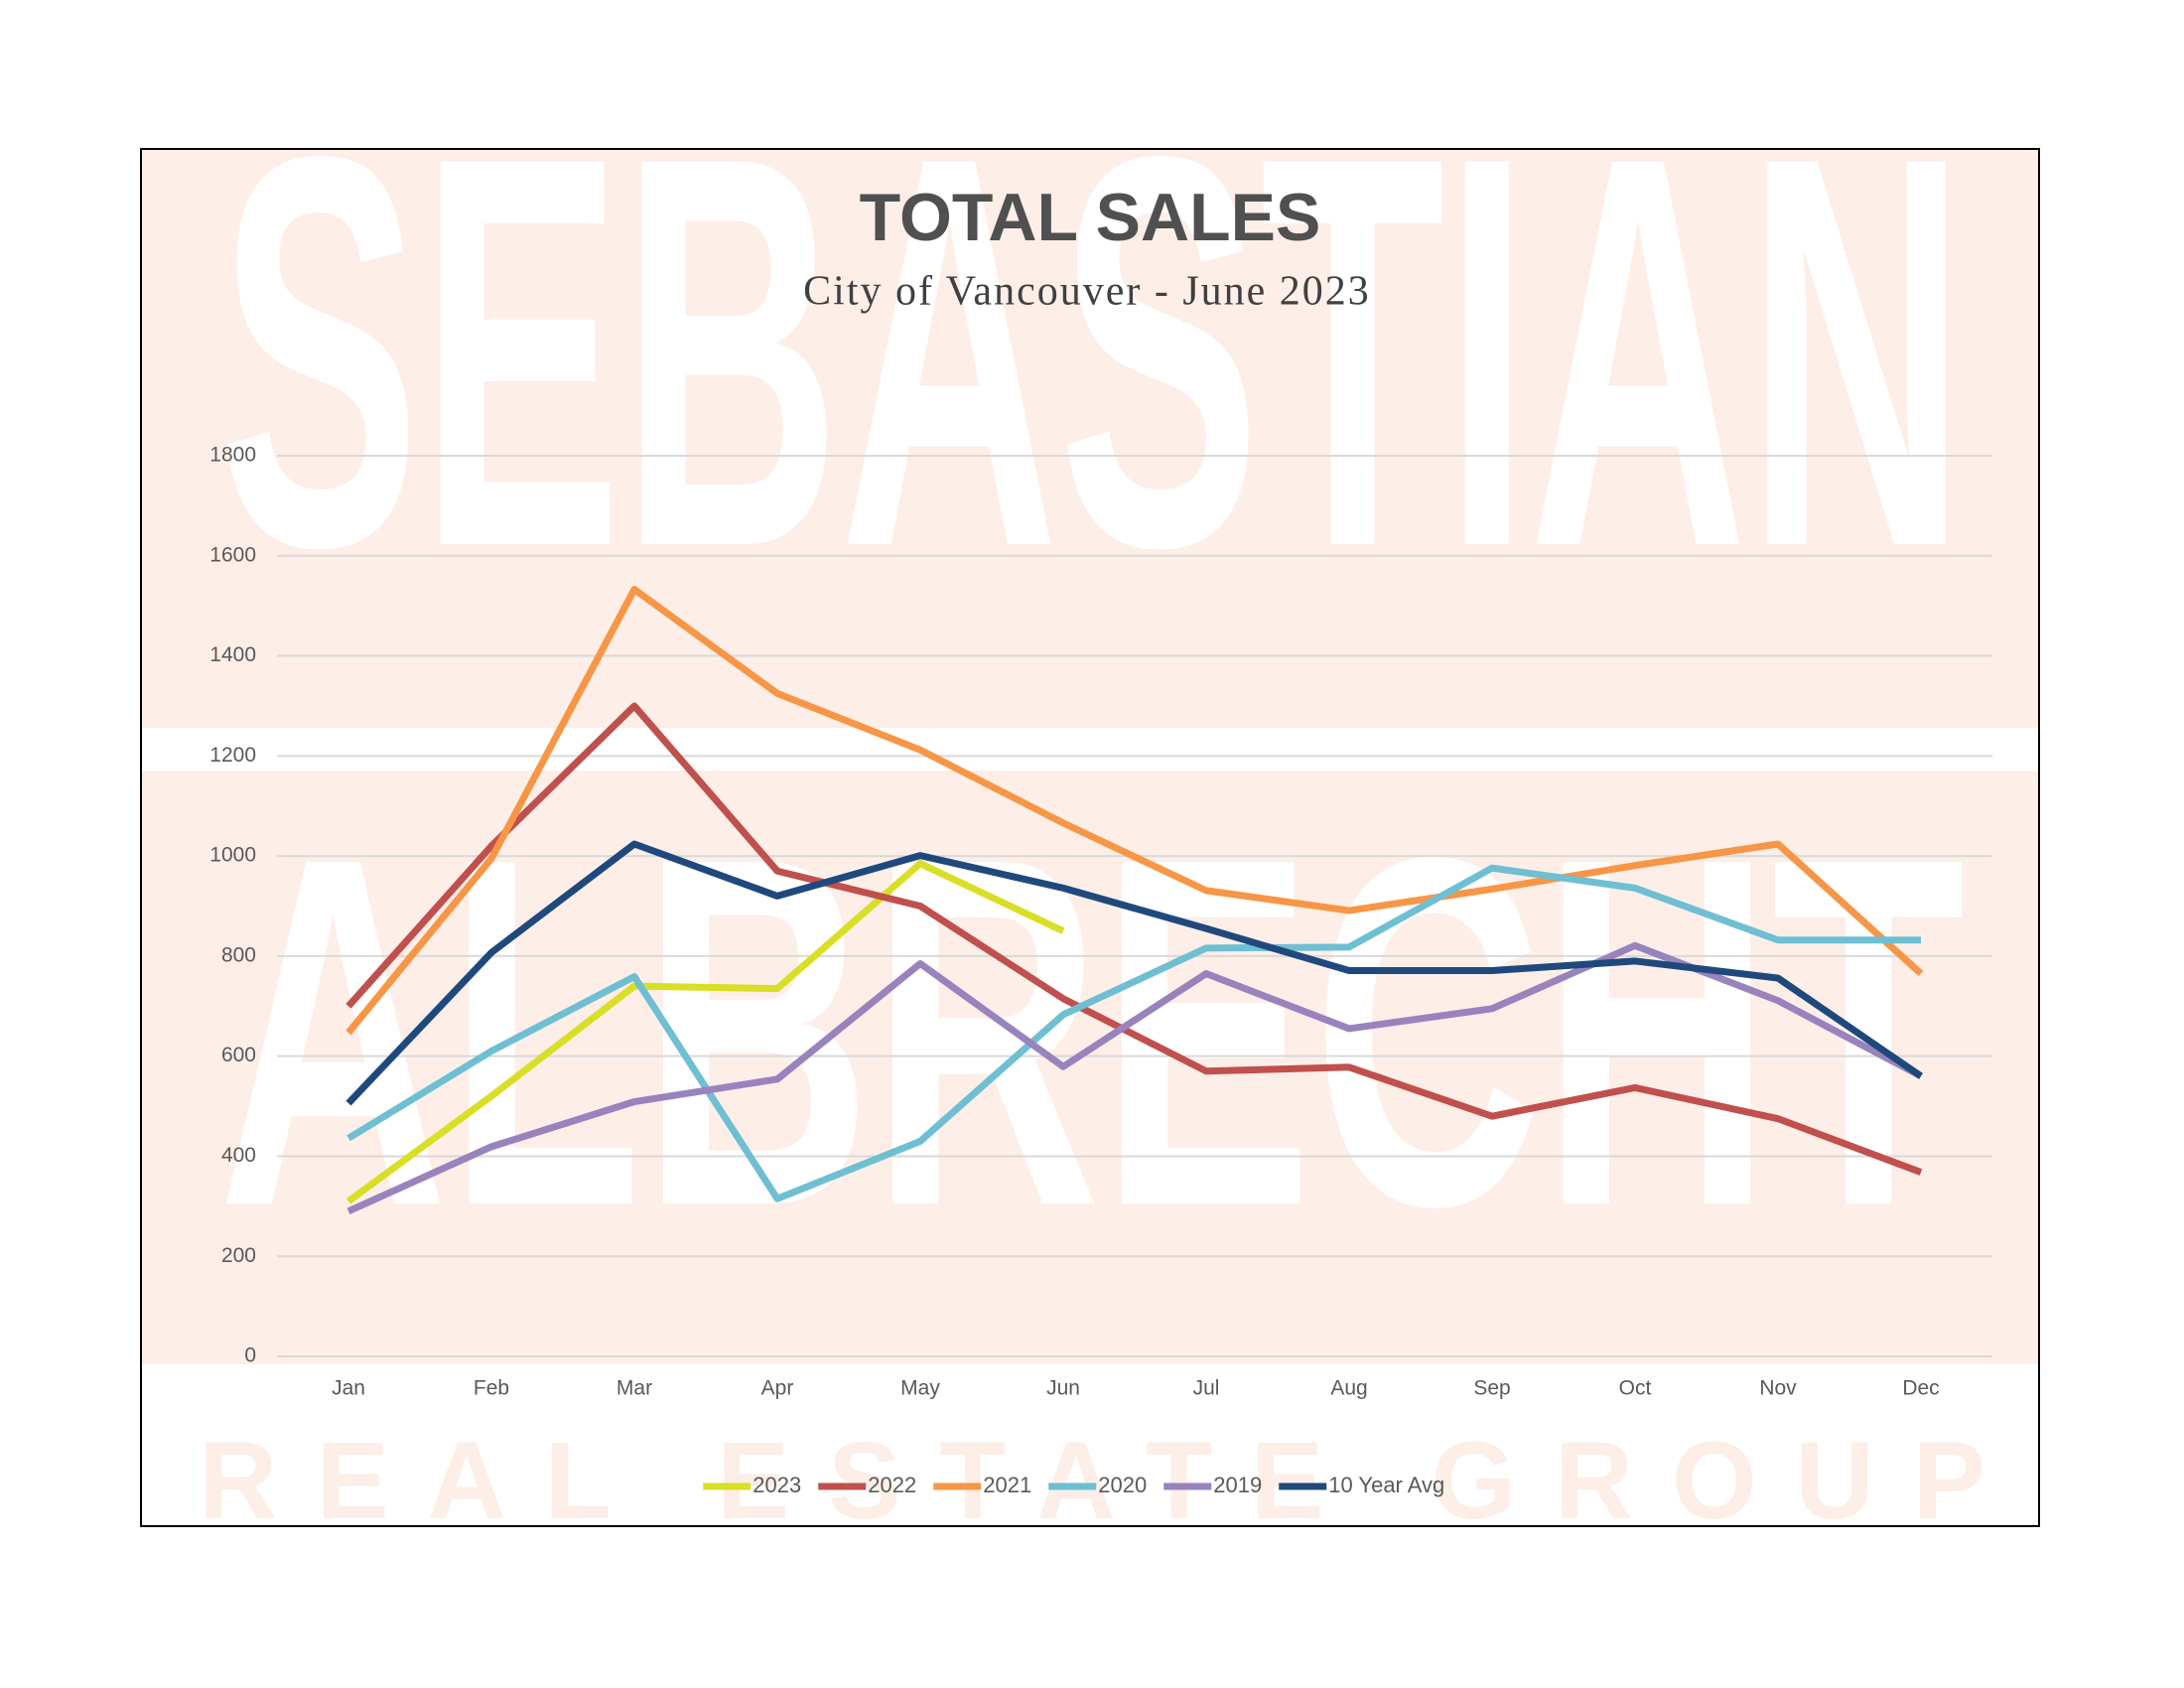  I want to click on x-tick-label: Jun, so click(1063, 1388).